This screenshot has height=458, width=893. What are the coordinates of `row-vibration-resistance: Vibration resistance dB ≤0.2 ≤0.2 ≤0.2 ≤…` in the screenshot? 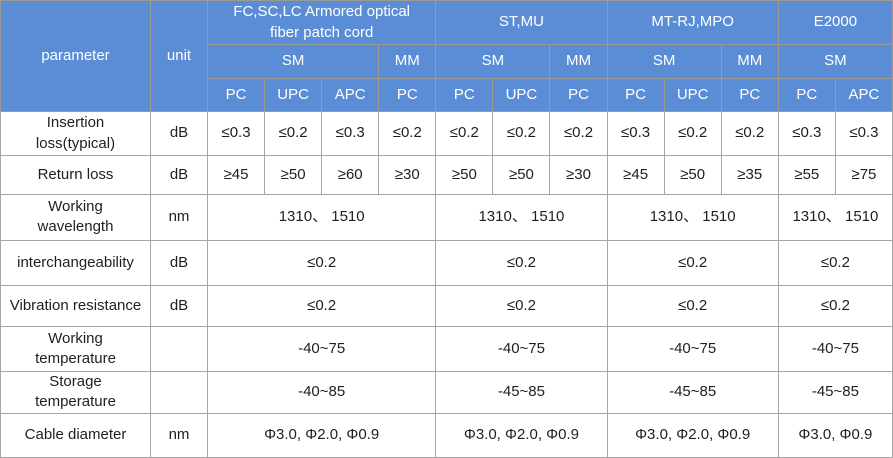 It's located at (446, 305).